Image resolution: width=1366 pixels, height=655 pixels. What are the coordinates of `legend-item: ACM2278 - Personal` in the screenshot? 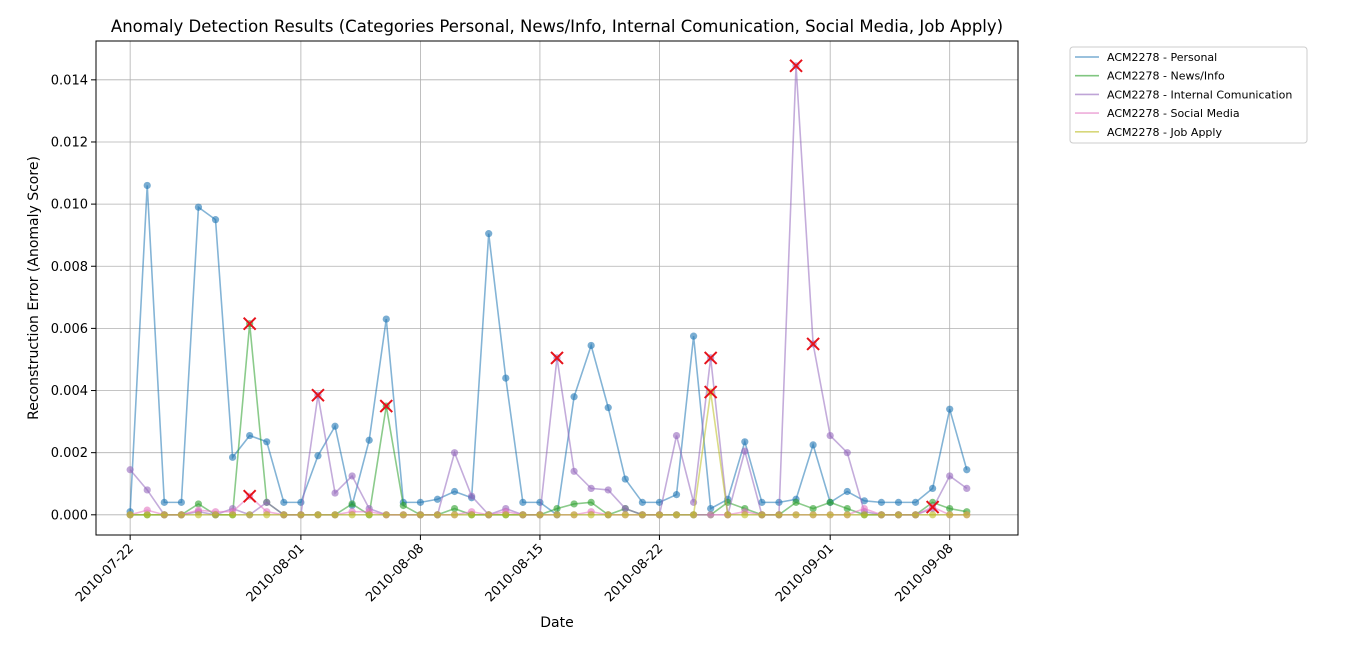 It's located at (1146, 57).